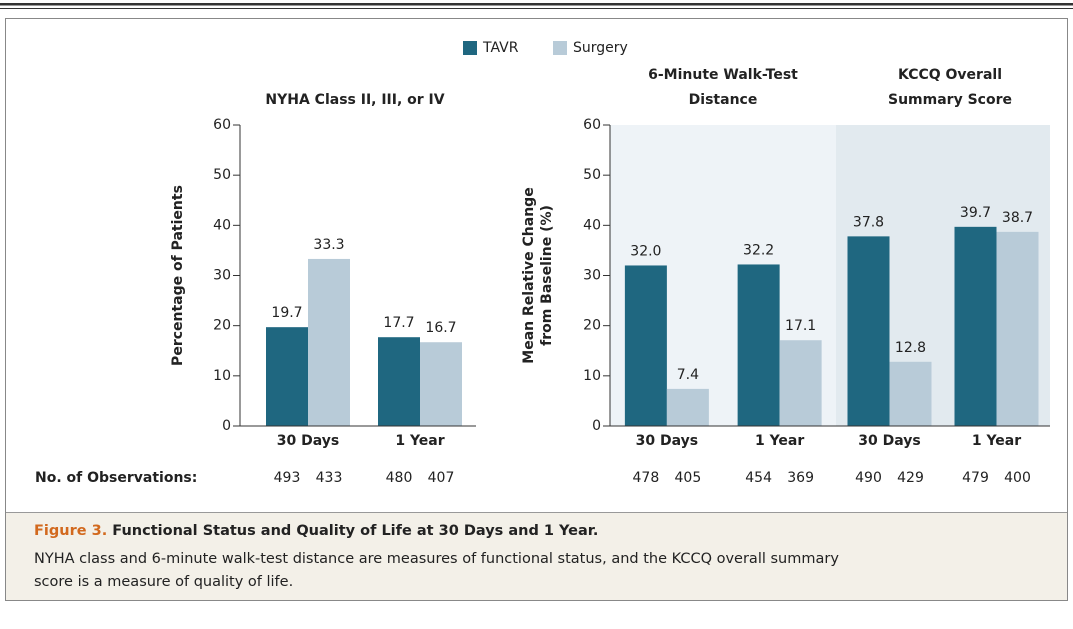 The height and width of the screenshot is (629, 1073). What do you see at coordinates (547, 275) in the screenshot?
I see `y-axis-label: from Baseline (%)` at bounding box center [547, 275].